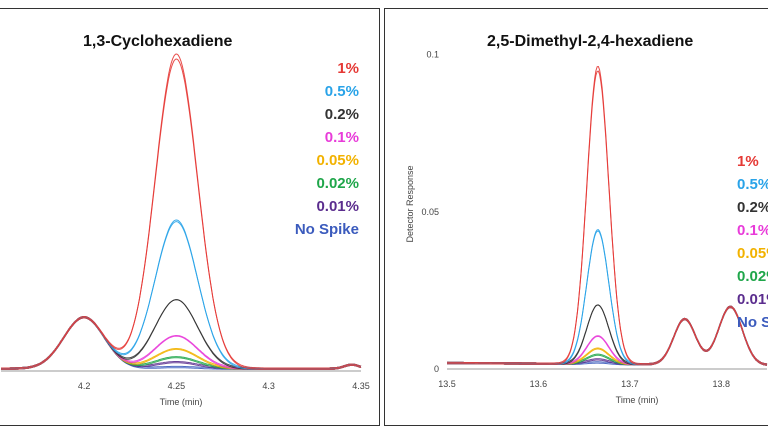 This screenshot has height=432, width=768. What do you see at coordinates (436, 369) in the screenshot?
I see `y-tick-label: 0` at bounding box center [436, 369].